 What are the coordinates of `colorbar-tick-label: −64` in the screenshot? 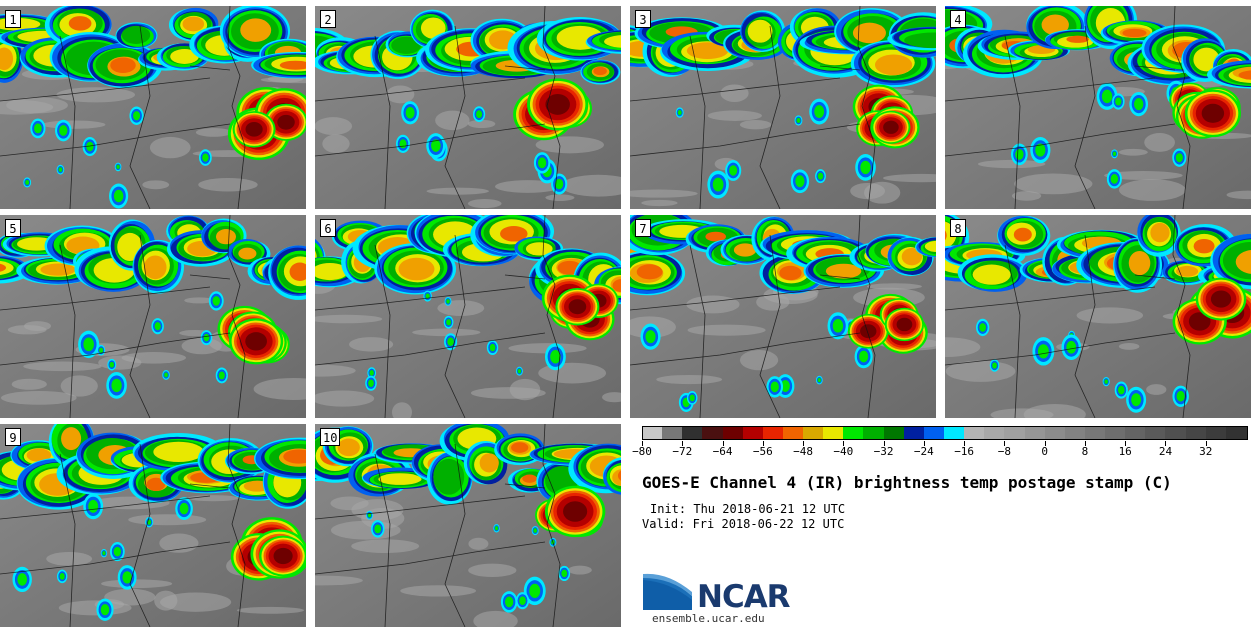 It's located at (722, 451).